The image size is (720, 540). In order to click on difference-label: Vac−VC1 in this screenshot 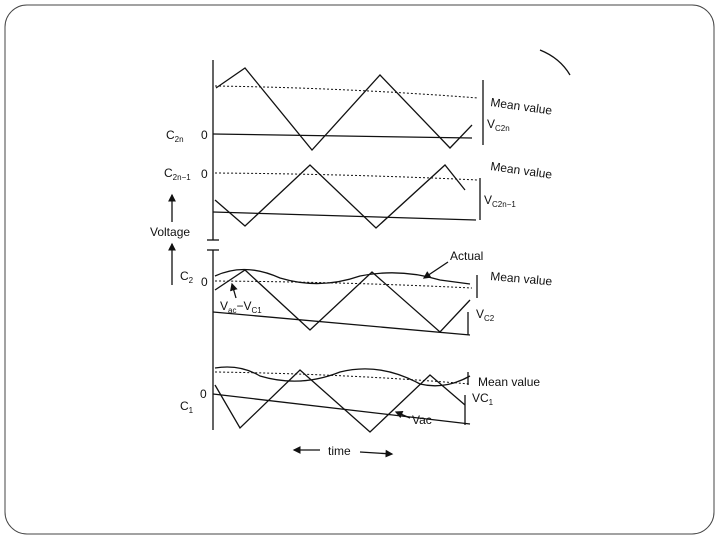, I will do `click(241, 307)`.